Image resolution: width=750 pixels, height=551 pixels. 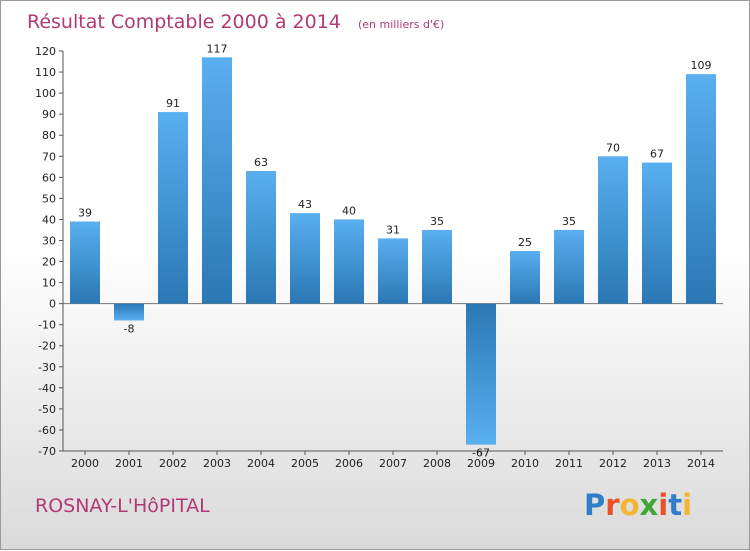 What do you see at coordinates (47, 325) in the screenshot?
I see `y-tick-label: -10` at bounding box center [47, 325].